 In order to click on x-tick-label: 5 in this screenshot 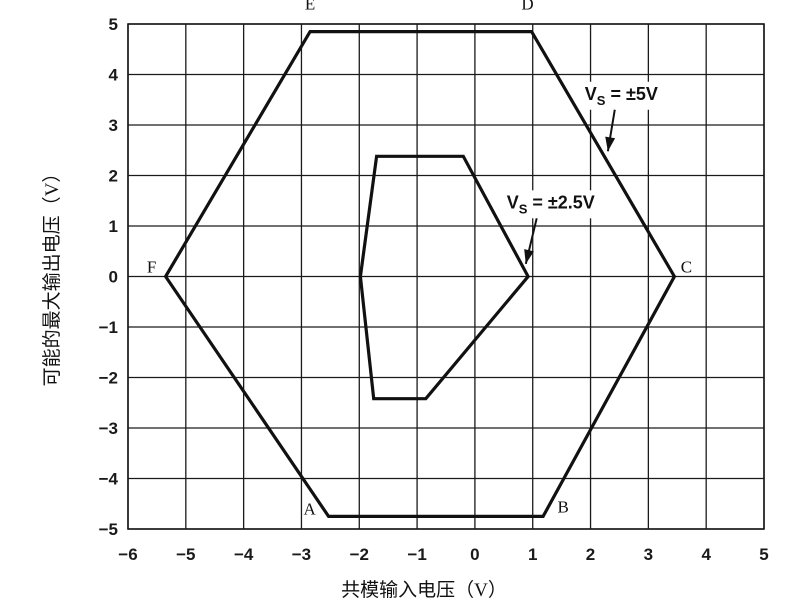, I will do `click(763, 554)`.